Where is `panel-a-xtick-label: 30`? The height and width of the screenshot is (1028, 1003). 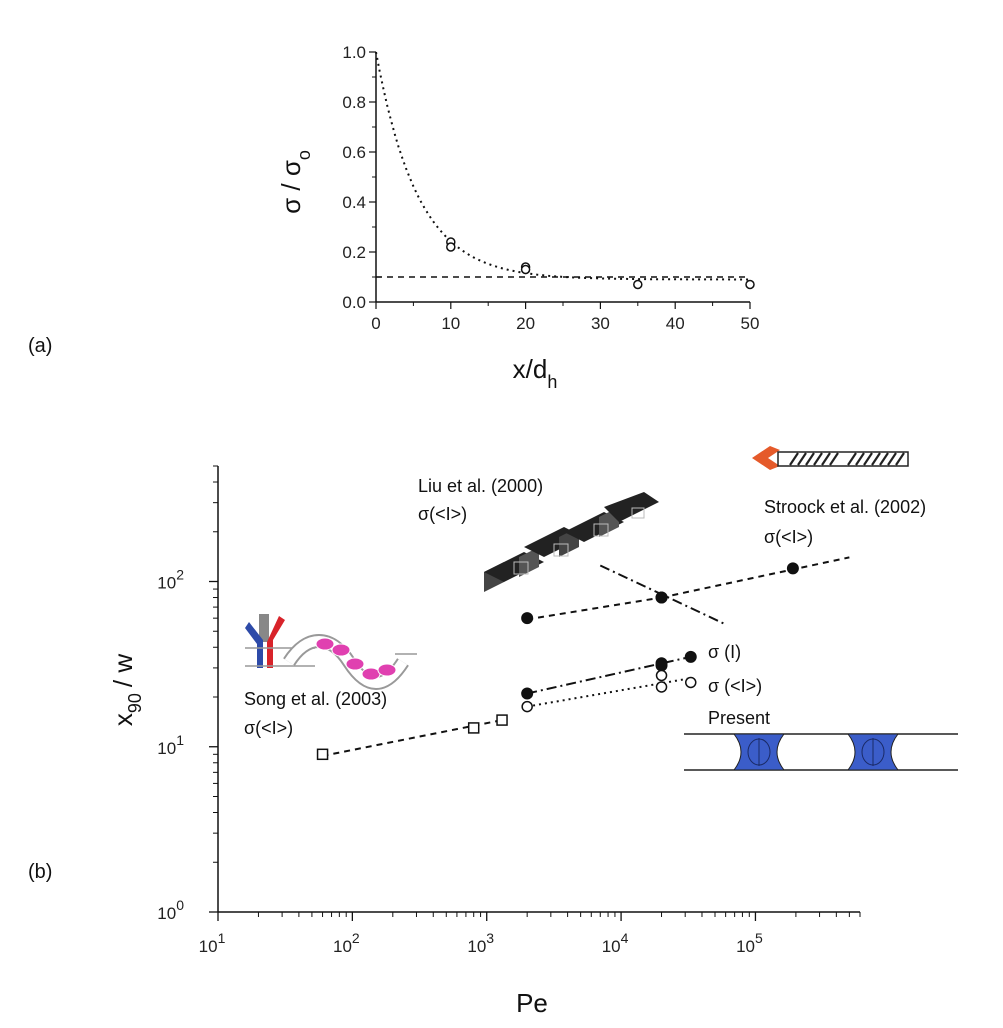
panel-a-xtick-label: 30 is located at coordinates (600, 323).